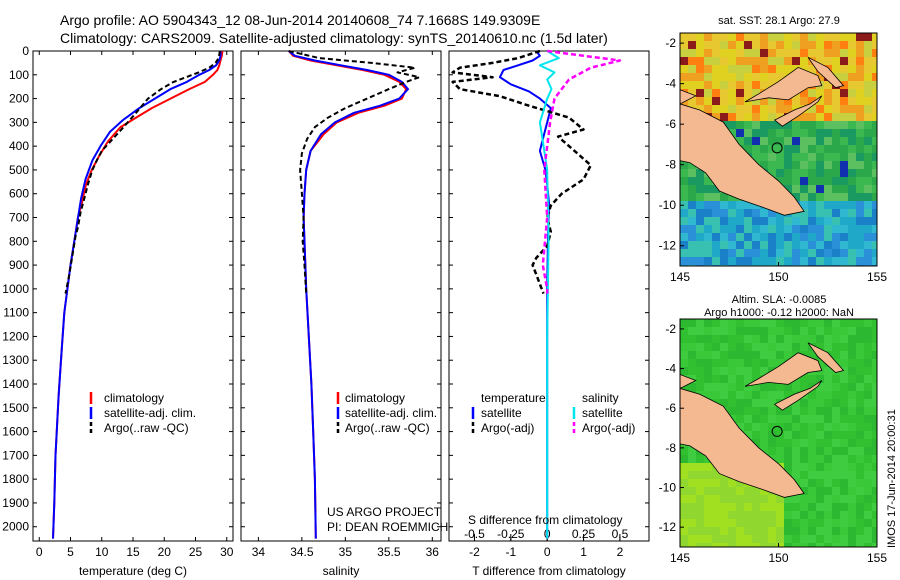 The width and height of the screenshot is (900, 580). I want to click on diff-top-xlabel: S difference from climatology, so click(545, 520).